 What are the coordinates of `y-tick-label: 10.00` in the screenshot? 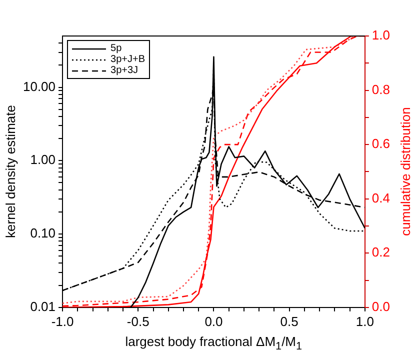 It's located at (39, 86).